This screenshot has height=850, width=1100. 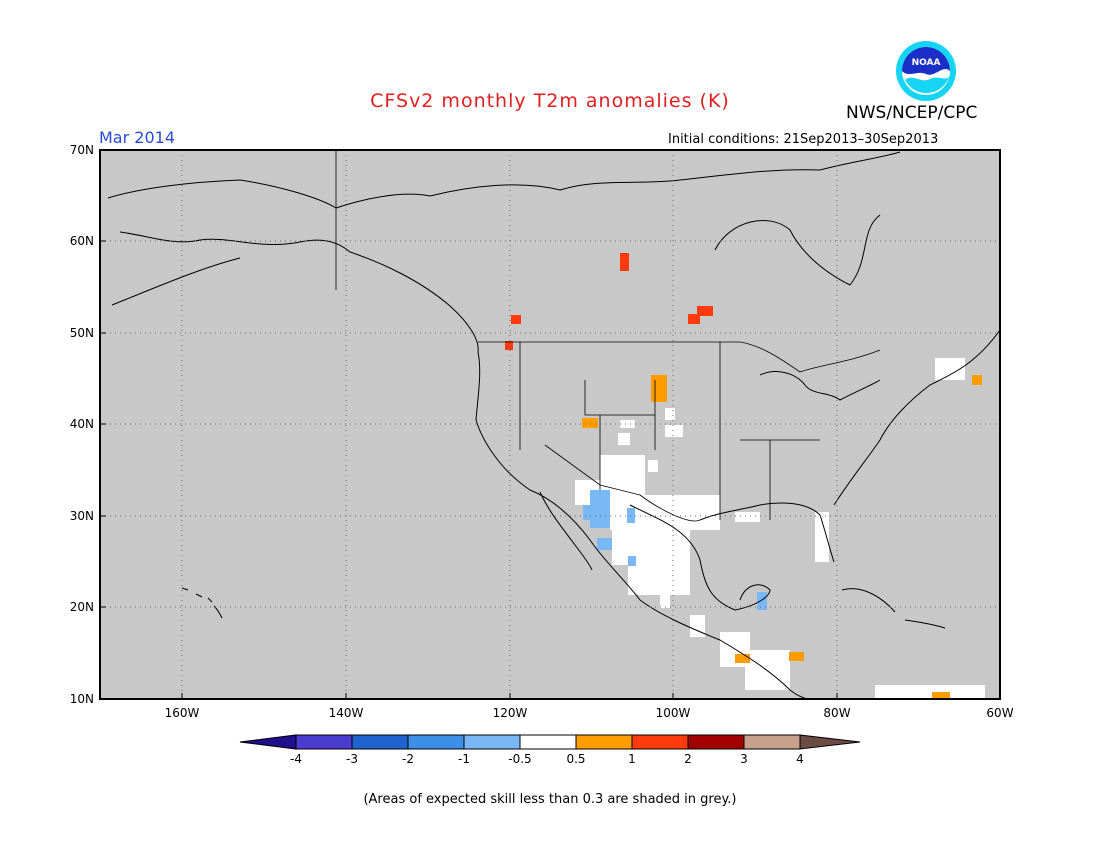 What do you see at coordinates (673, 713) in the screenshot?
I see `lon-tick: 100W` at bounding box center [673, 713].